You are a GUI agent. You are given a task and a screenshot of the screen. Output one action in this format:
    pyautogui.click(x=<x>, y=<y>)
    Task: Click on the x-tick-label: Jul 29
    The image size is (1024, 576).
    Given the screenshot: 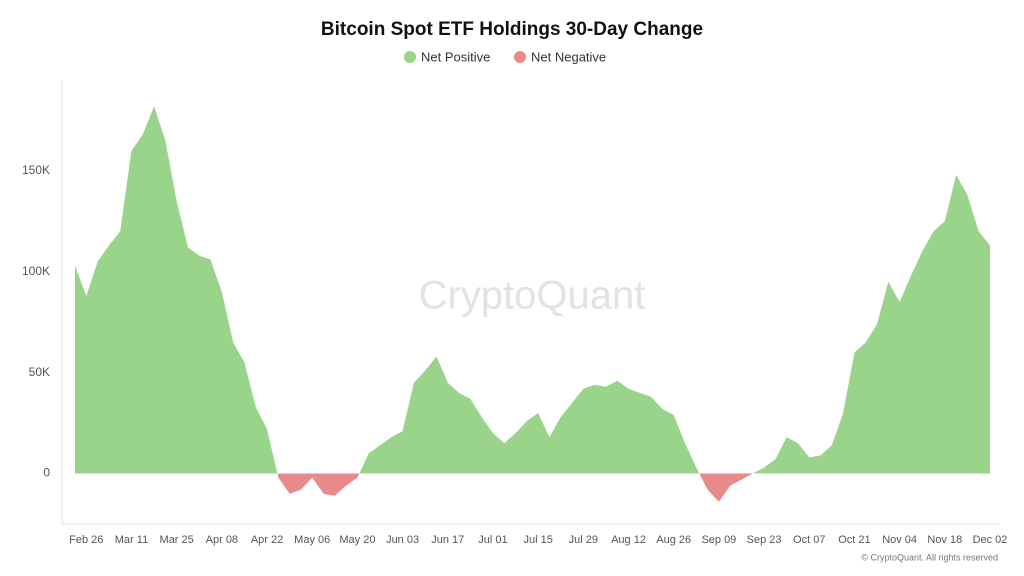 What is the action you would take?
    pyautogui.click(x=583, y=540)
    